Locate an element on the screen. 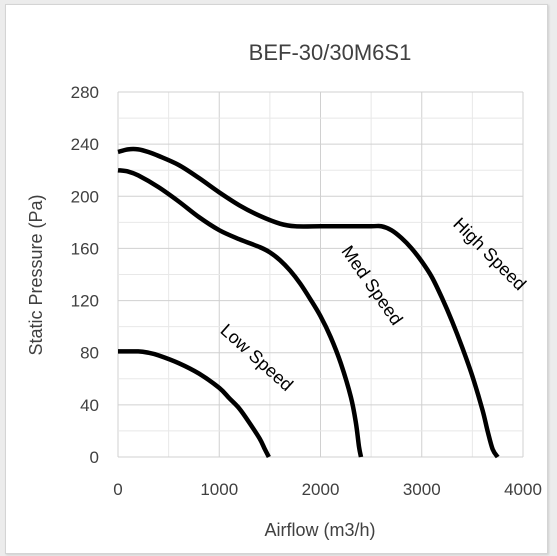  y-tick-label: 80 is located at coordinates (89, 353).